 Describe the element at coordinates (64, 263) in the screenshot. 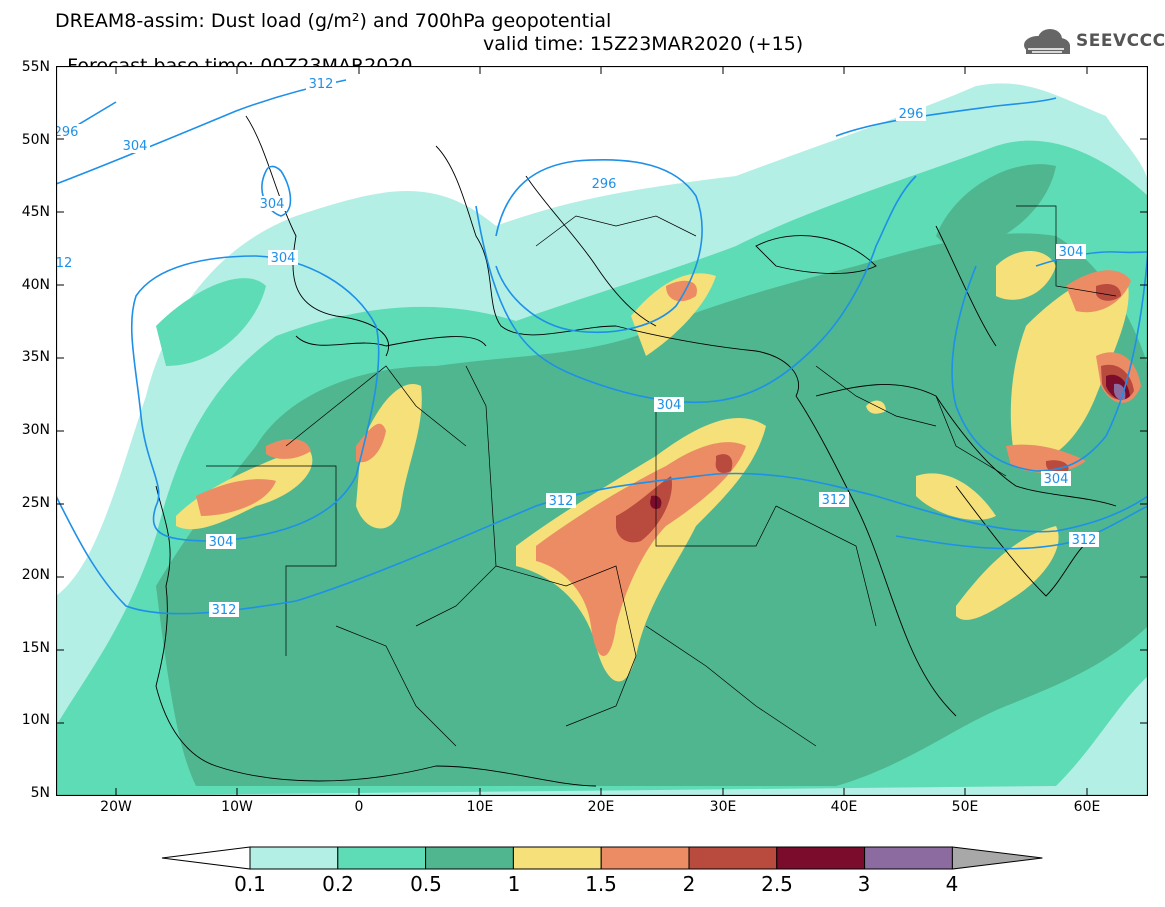

I see `contour-label: 12` at that location.